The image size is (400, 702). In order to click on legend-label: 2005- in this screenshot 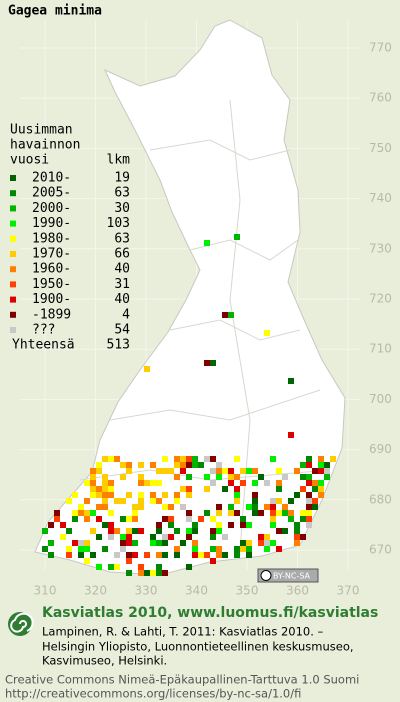, I will do `click(51, 193)`.